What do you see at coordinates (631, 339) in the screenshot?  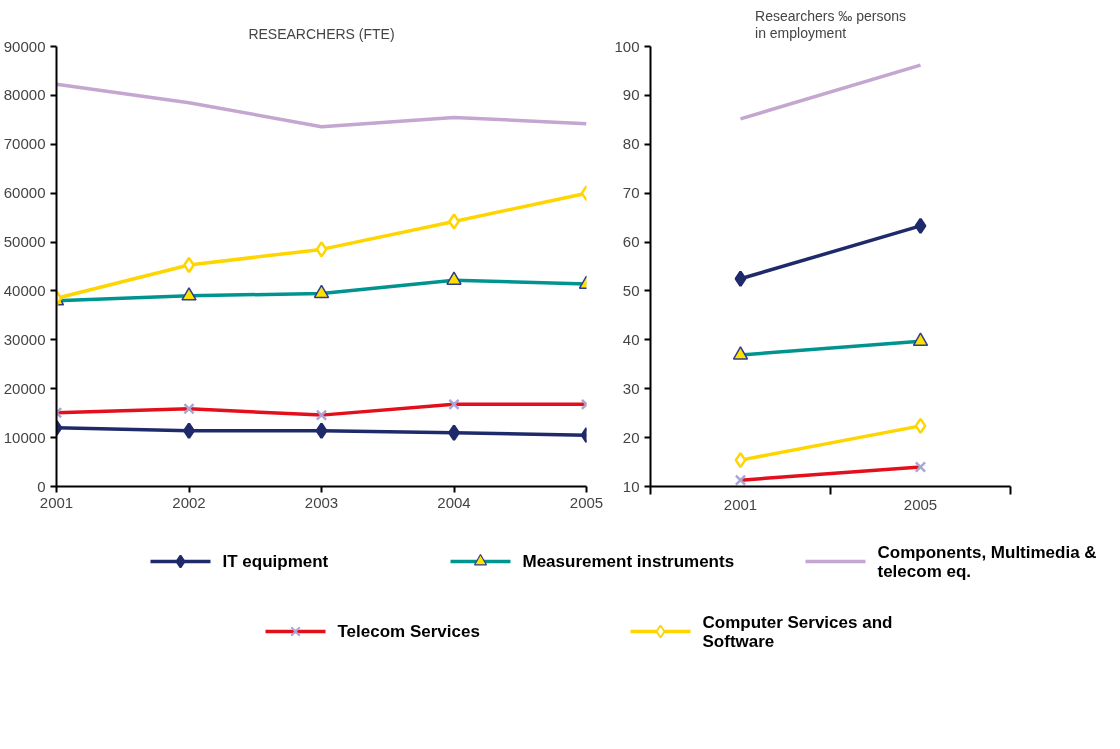 I see `y-tick-label: 40` at bounding box center [631, 339].